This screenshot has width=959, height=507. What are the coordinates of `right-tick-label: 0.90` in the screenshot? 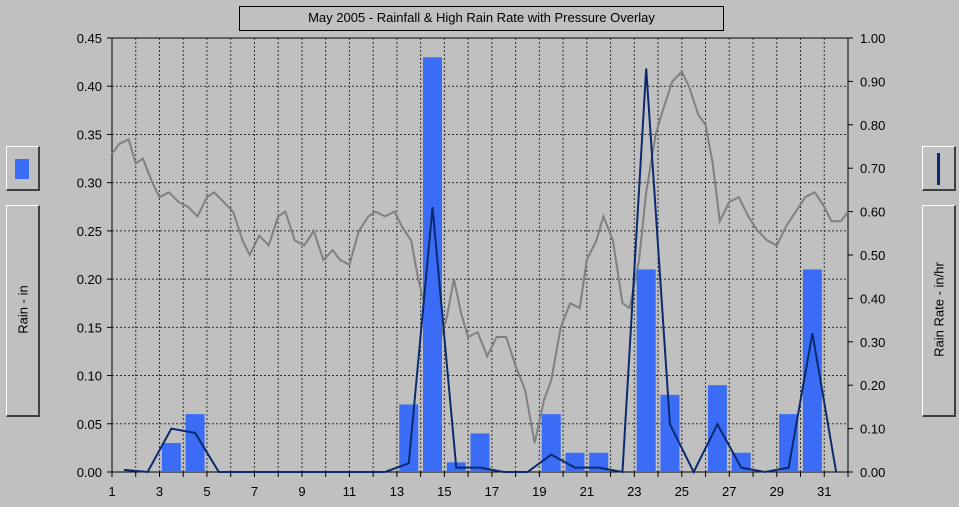 It's located at (872, 81).